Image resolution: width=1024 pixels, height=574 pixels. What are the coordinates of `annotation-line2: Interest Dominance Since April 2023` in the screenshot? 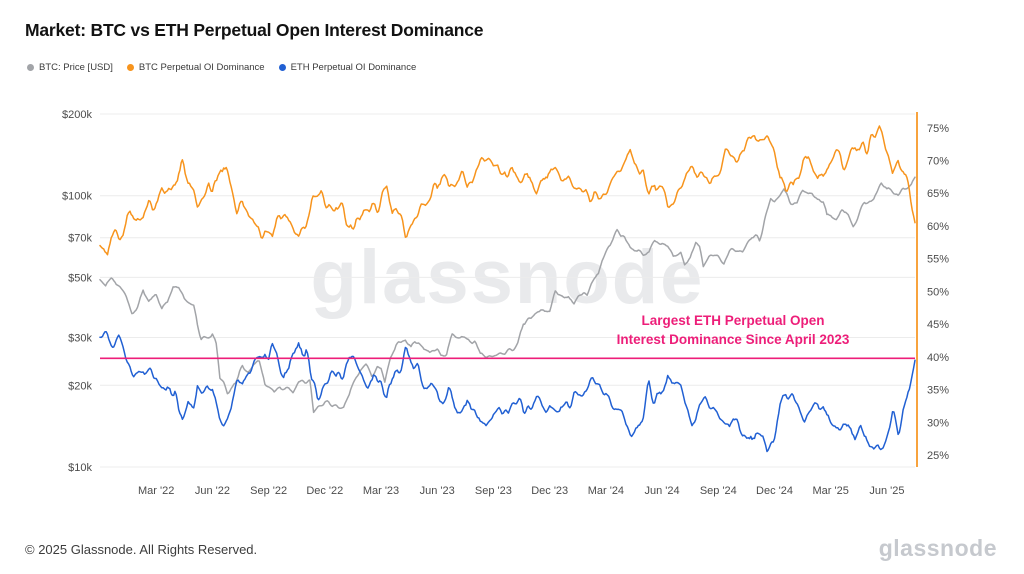 It's located at (733, 339).